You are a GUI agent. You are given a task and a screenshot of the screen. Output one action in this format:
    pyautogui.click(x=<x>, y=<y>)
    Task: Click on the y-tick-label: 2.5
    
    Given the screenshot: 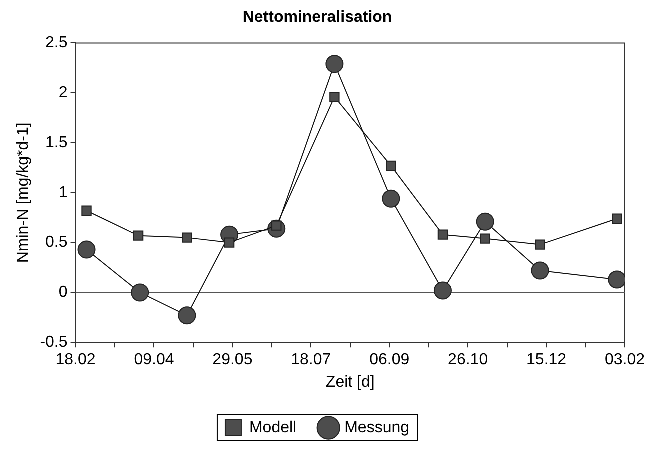 What is the action you would take?
    pyautogui.click(x=57, y=43)
    